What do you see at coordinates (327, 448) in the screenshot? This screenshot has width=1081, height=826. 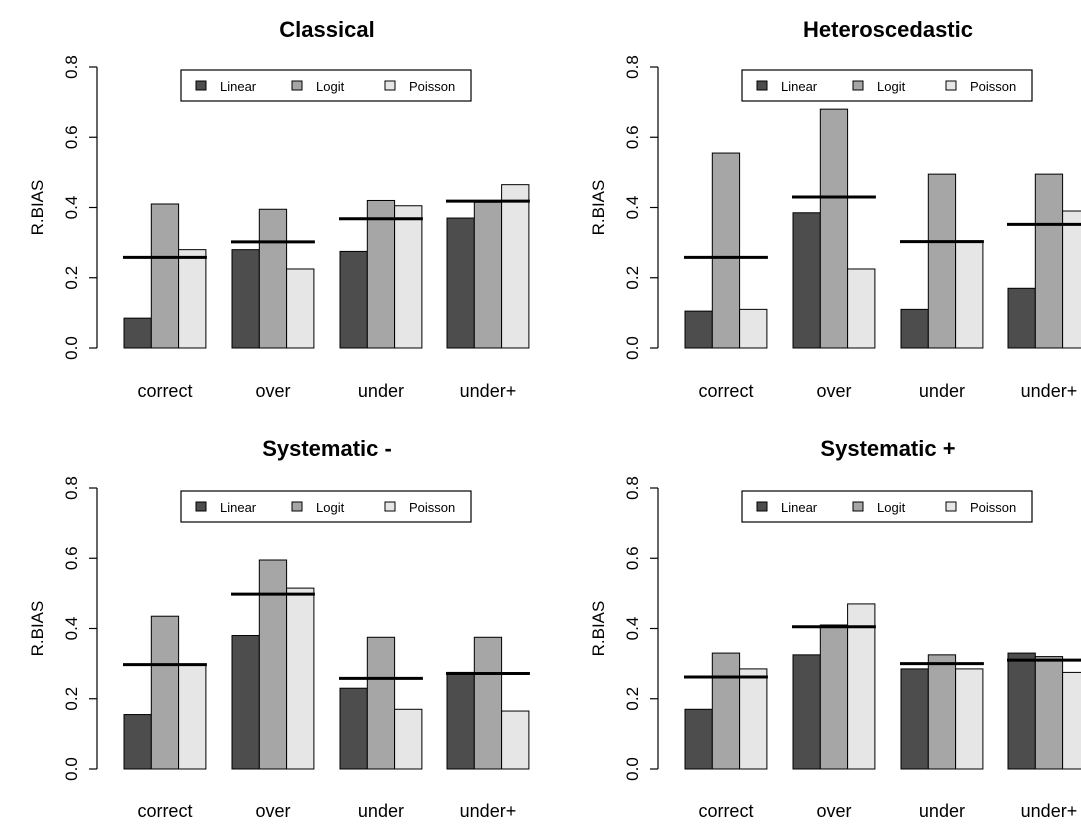 I see `chart-title: Systematic -` at bounding box center [327, 448].